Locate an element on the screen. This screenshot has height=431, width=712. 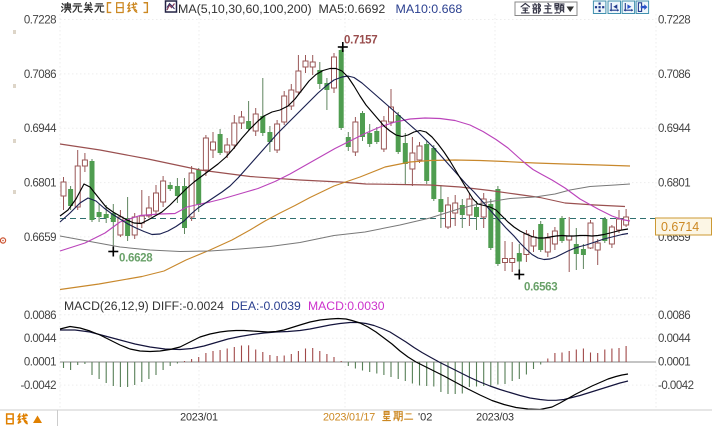
svg-text: MACD(26,12,9) DIFF:-0.0024 is located at coordinates (144, 306).